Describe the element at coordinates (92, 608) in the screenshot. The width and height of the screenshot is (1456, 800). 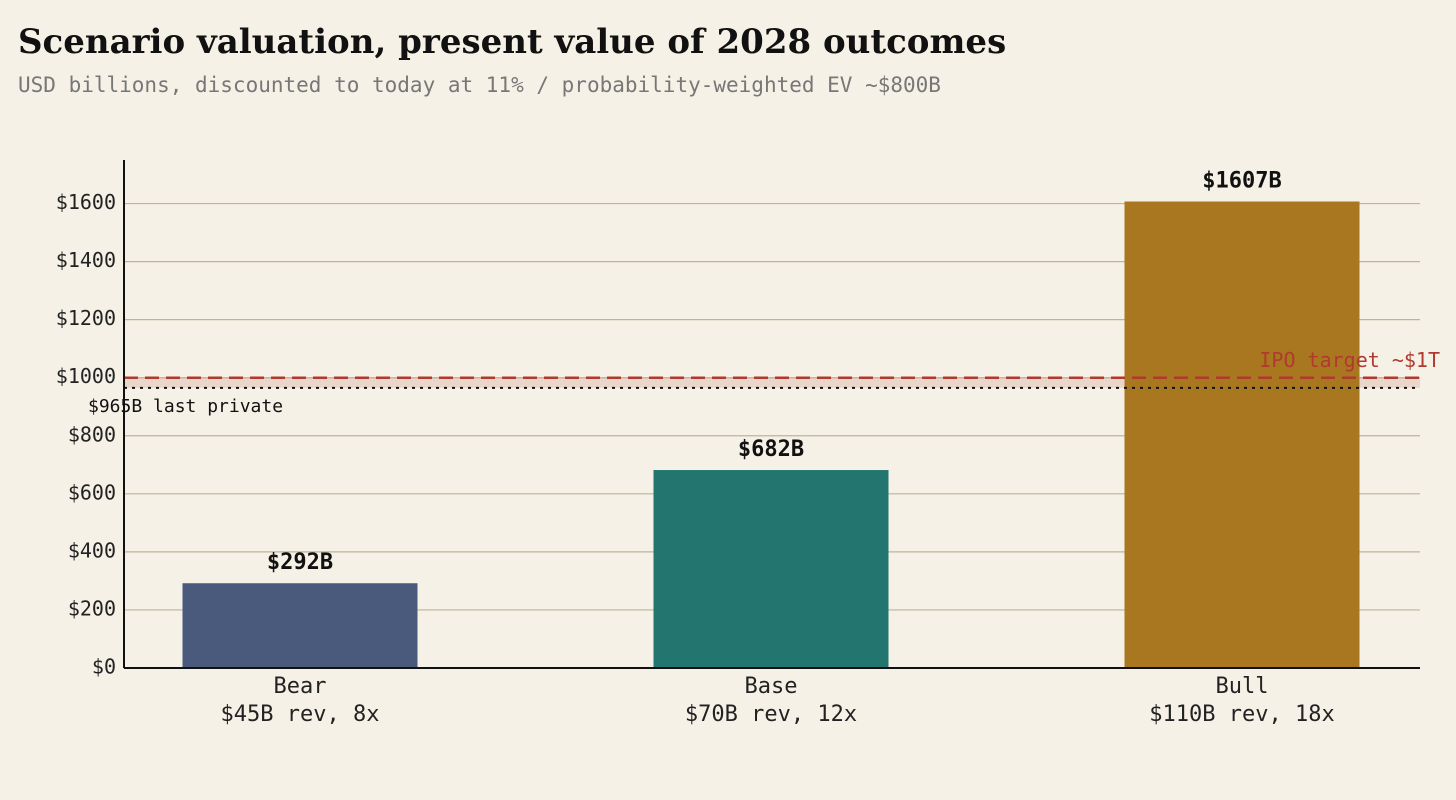
I see `y-tick-label: $200` at that location.